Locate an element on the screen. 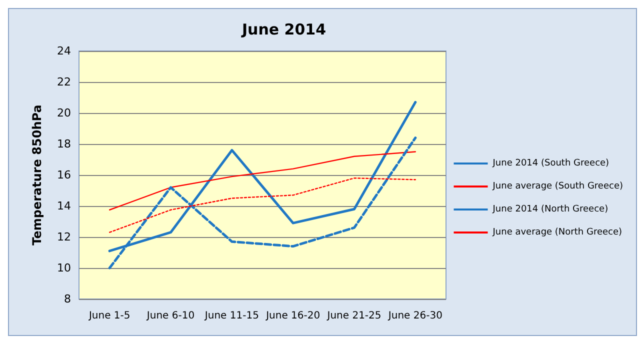  x-tick-label: June 26-30 is located at coordinates (414, 316).